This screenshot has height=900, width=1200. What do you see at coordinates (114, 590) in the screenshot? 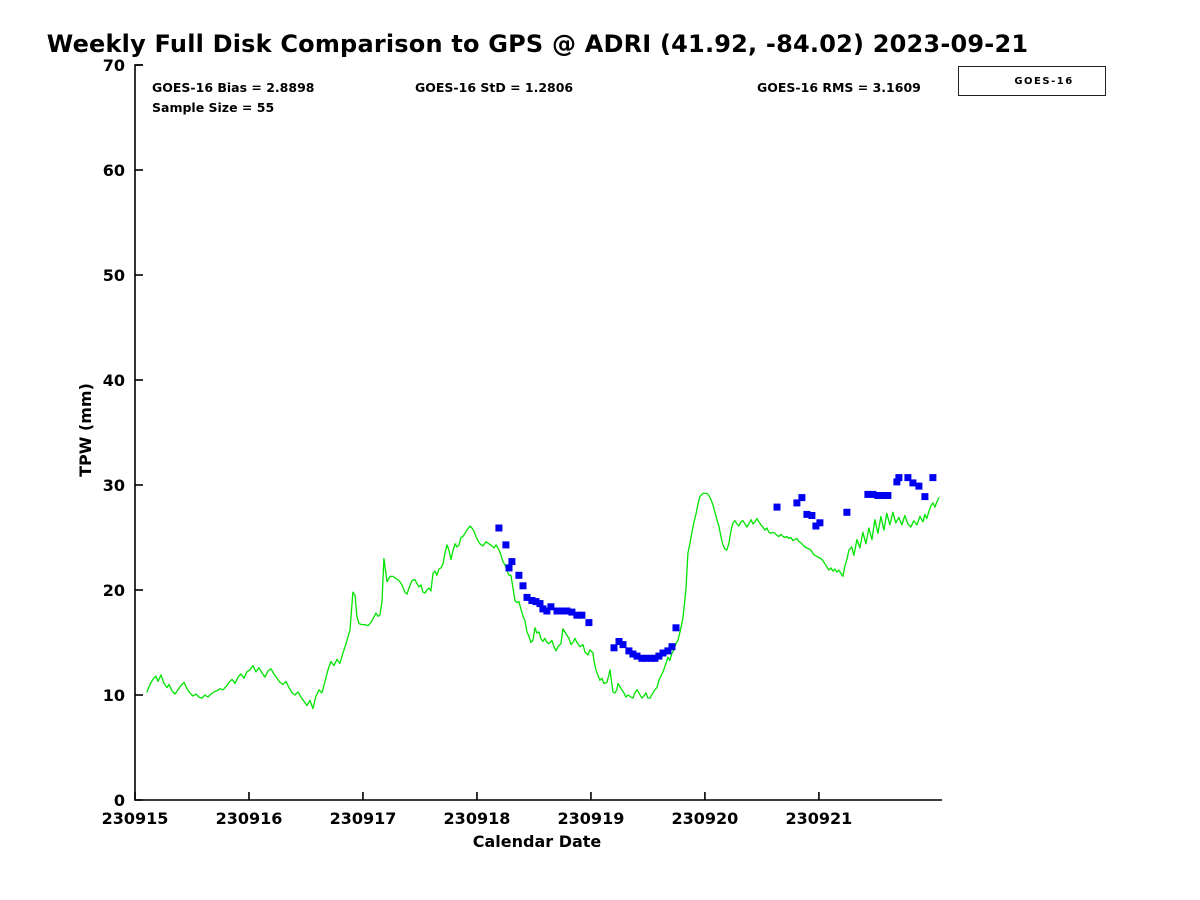
I see `y-tick-label: 20` at bounding box center [114, 590].